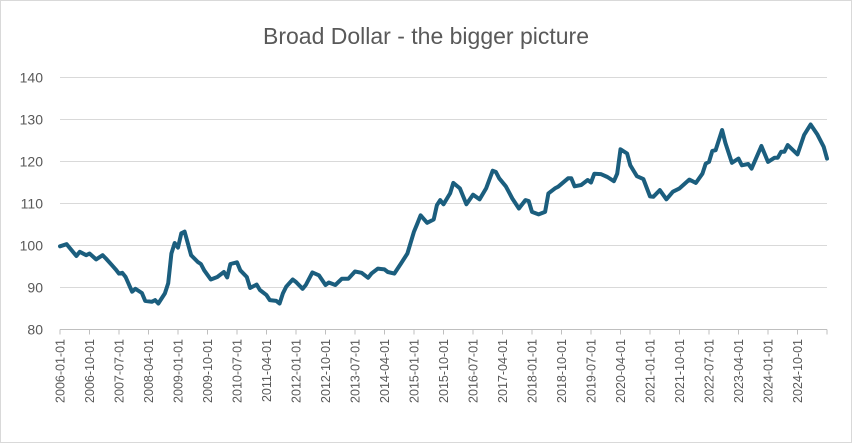 Image resolution: width=852 pixels, height=444 pixels. Describe the element at coordinates (533, 371) in the screenshot. I see `x-tick-label: 2018-01-01` at that location.